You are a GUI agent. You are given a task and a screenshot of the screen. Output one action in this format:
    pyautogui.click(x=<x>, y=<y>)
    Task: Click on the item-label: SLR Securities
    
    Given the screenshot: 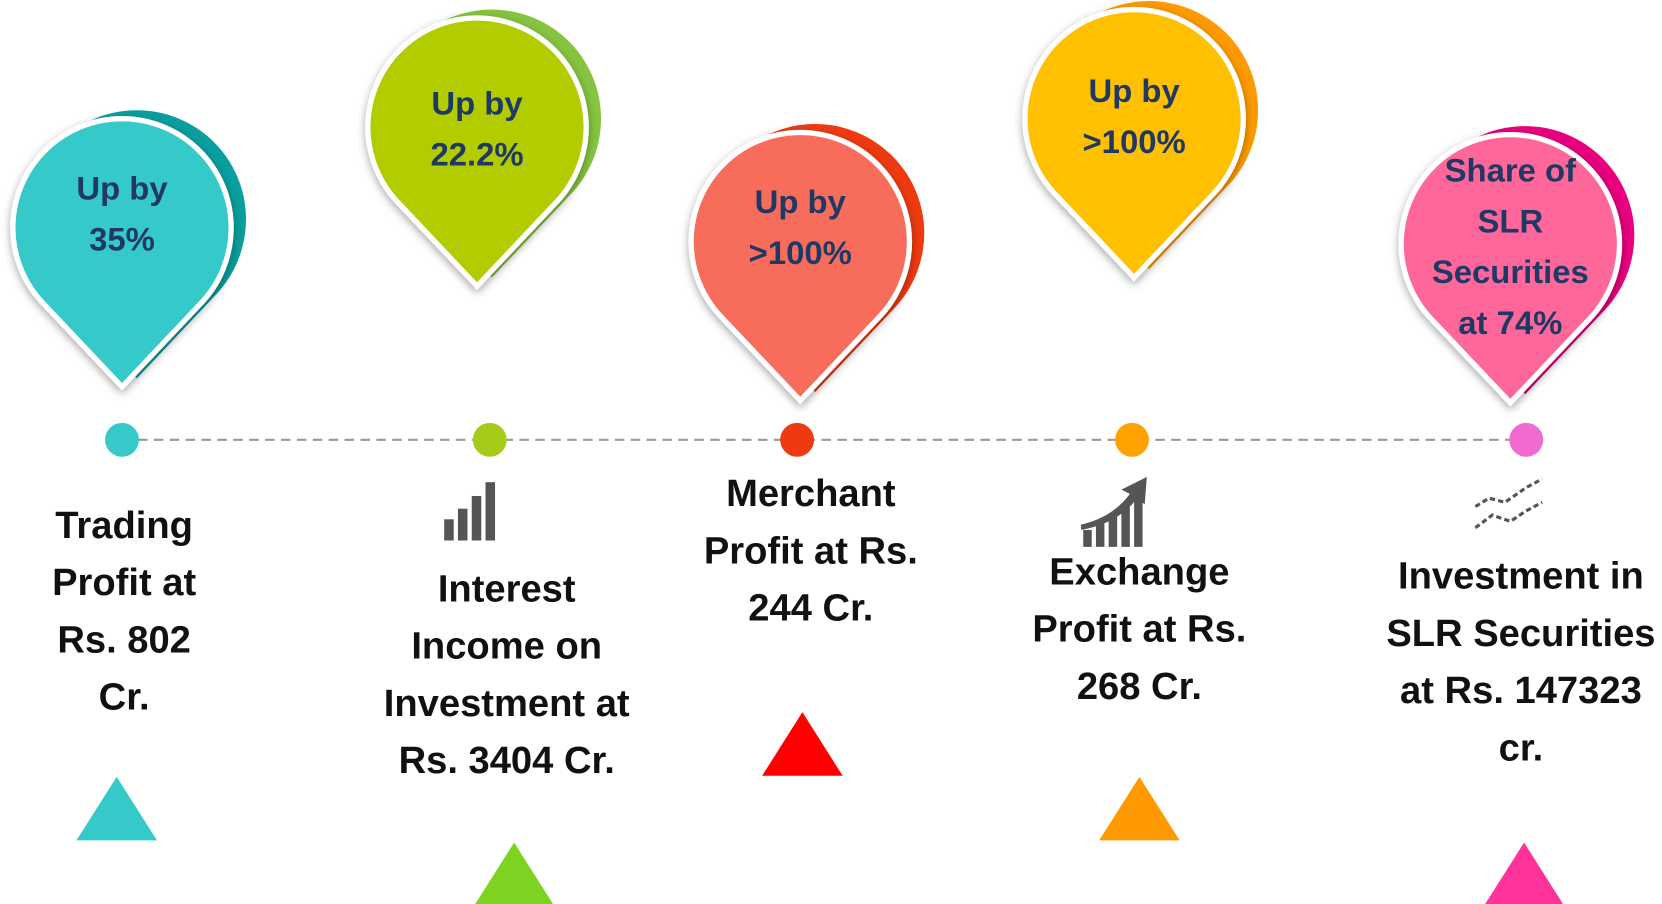 What is the action you would take?
    pyautogui.click(x=1520, y=633)
    